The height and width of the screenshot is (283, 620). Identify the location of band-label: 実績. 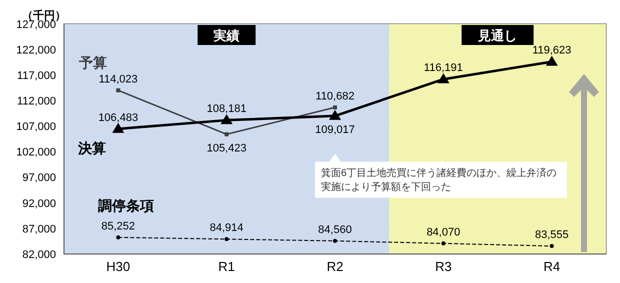
(226, 35).